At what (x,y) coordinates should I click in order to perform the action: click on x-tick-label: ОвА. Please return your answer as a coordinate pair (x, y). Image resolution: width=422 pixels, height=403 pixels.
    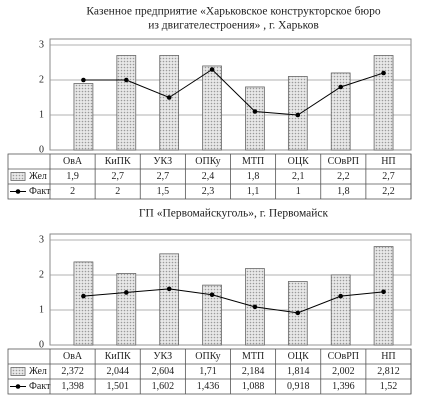
    Looking at the image, I should click on (73, 161).